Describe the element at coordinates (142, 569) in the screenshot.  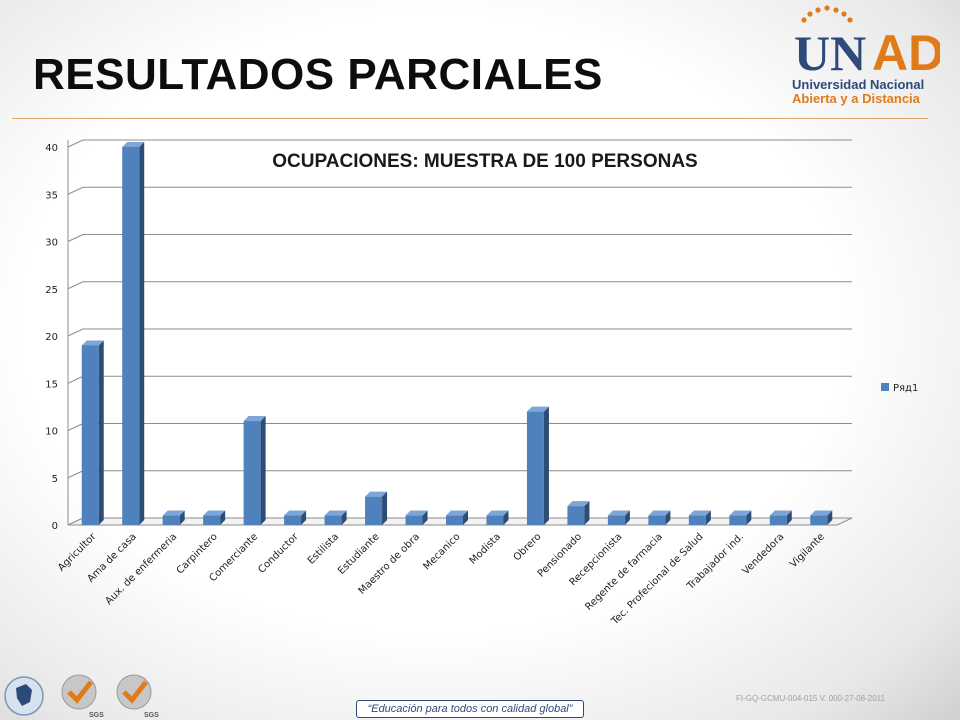
I see `x-tick-label: Aux. de enfermeria` at that location.